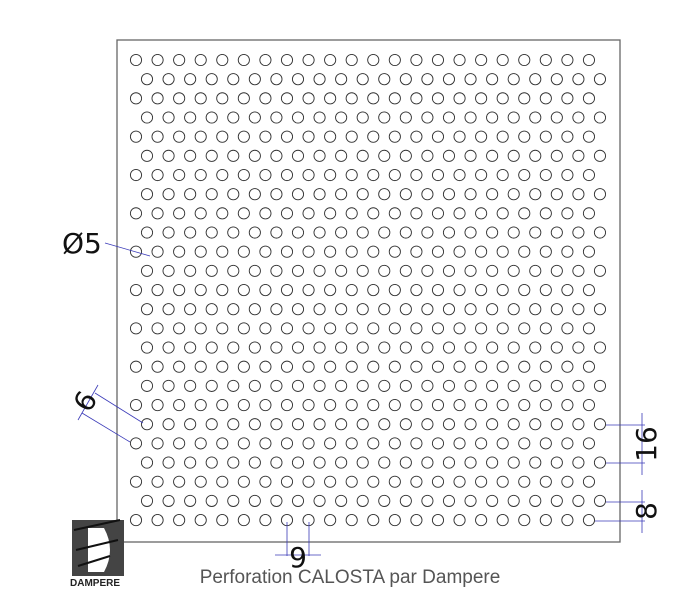 This screenshot has width=700, height=600. I want to click on row-offset-label: 8, so click(646, 511).